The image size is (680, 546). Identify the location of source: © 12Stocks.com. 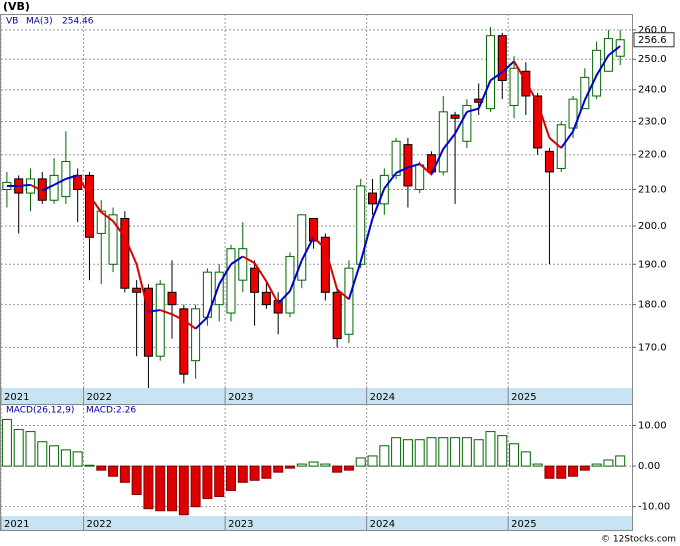
(638, 540).